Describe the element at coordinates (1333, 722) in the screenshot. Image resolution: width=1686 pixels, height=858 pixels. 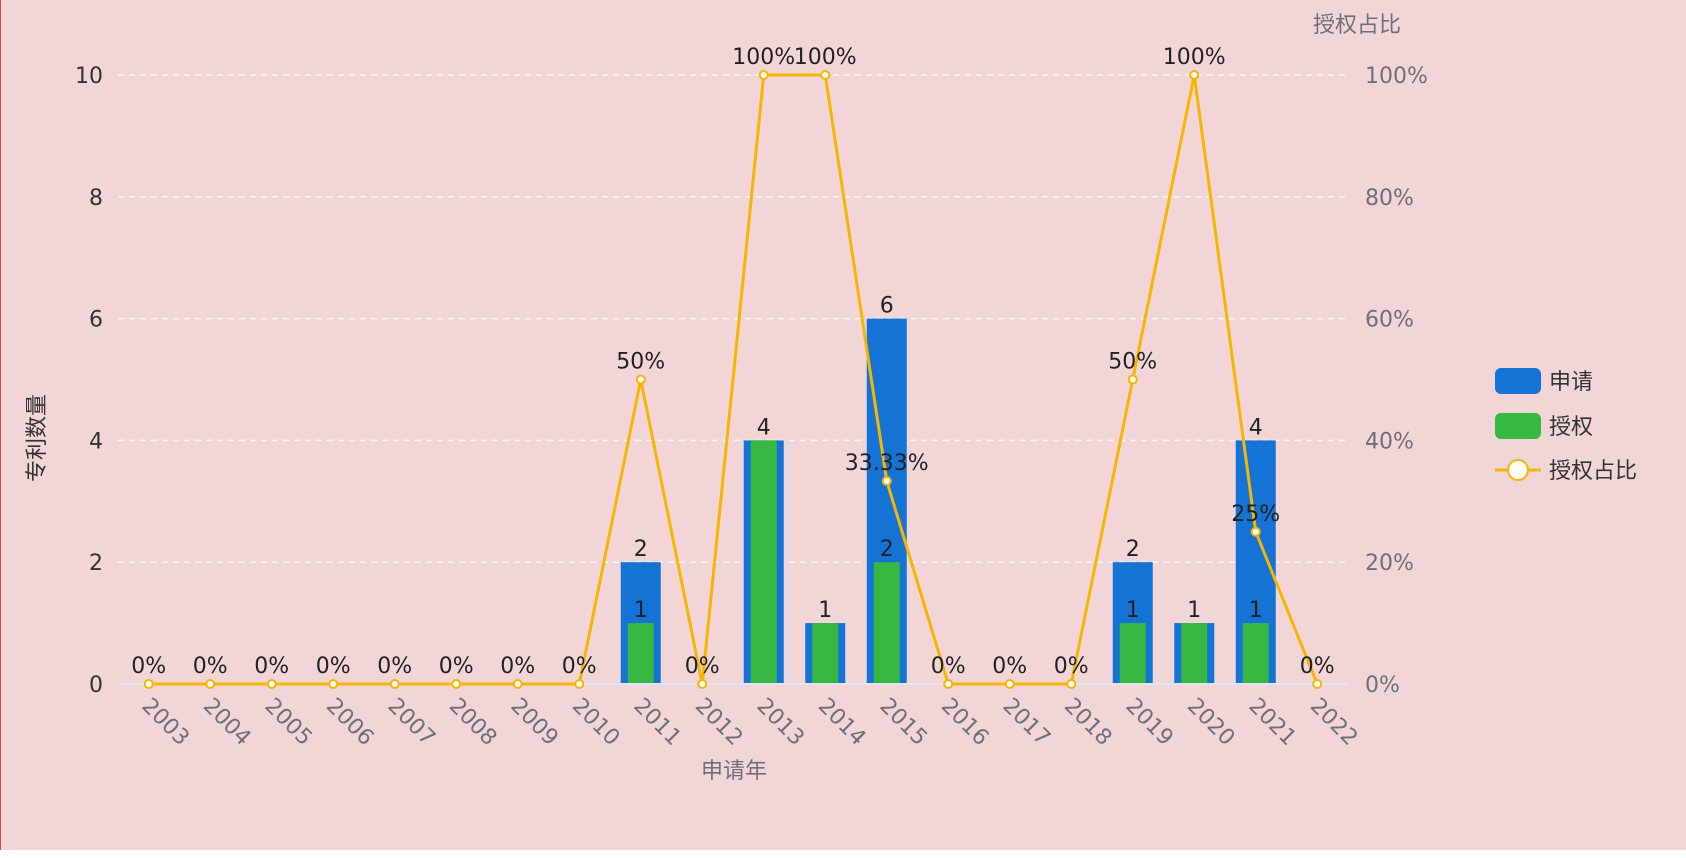
I see `x-tick-label: 2022` at that location.